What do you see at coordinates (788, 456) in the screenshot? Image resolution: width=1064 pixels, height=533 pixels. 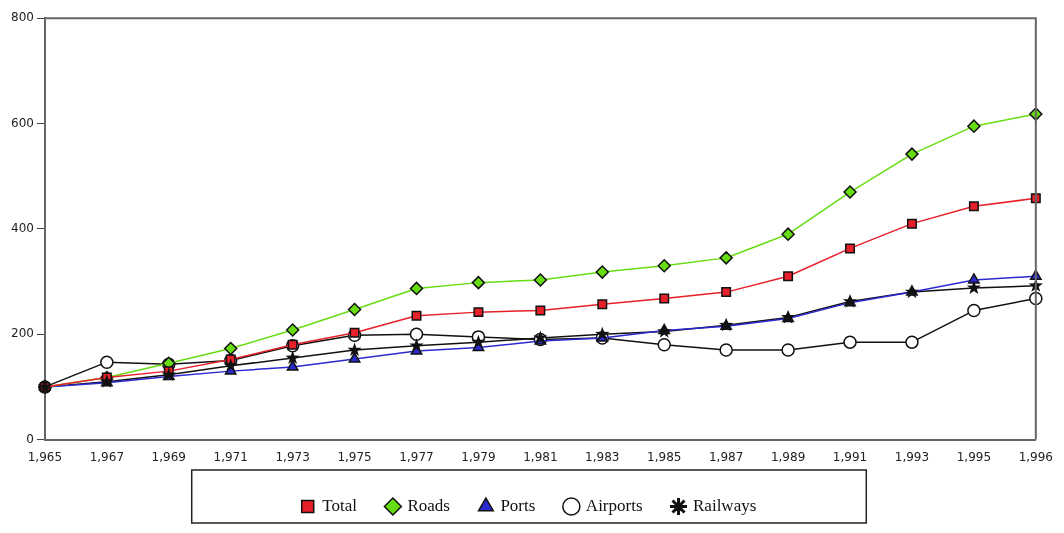 I see `x-tick-label: 1,989` at bounding box center [788, 456].